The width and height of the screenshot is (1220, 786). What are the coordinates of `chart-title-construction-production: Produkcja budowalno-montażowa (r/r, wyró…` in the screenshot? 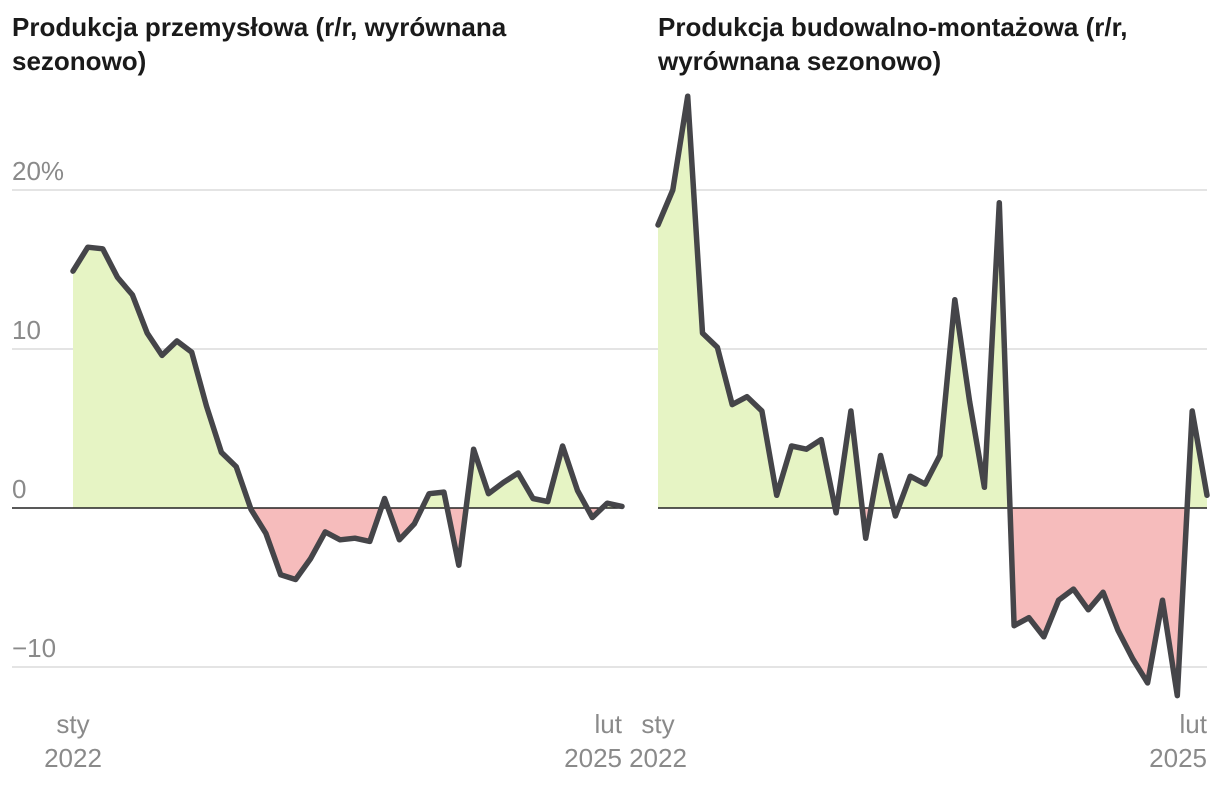 It's located at (893, 44).